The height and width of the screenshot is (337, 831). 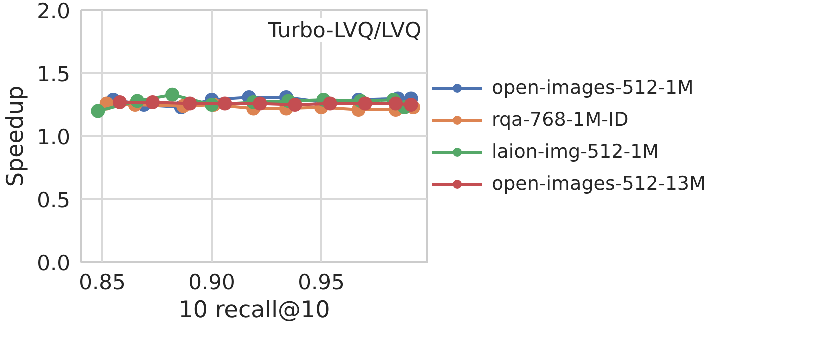 What do you see at coordinates (254, 311) in the screenshot?
I see `x-axis-title: 10 recall@10` at bounding box center [254, 311].